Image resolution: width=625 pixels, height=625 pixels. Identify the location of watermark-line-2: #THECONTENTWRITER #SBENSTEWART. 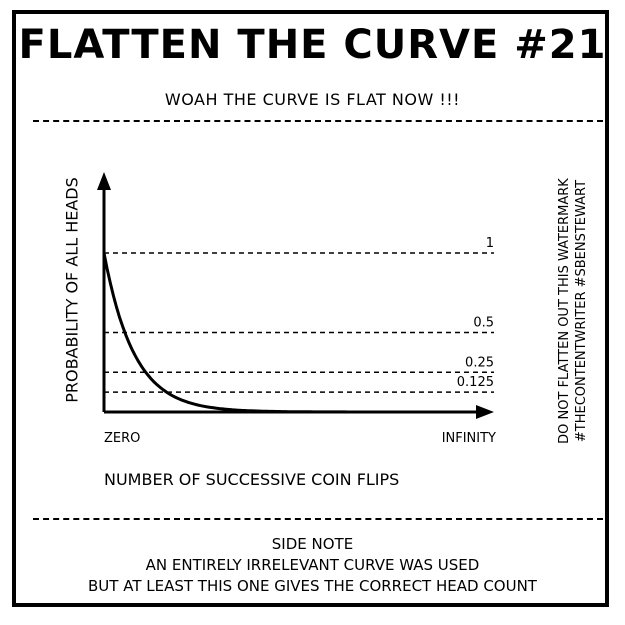
(581, 311).